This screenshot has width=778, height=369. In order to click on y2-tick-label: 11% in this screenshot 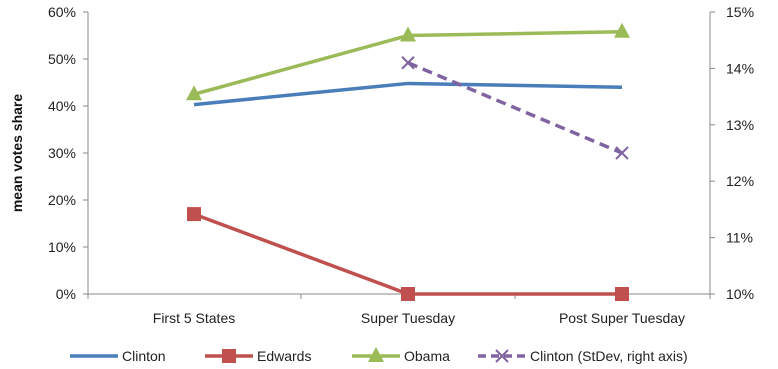, I will do `click(739, 238)`.